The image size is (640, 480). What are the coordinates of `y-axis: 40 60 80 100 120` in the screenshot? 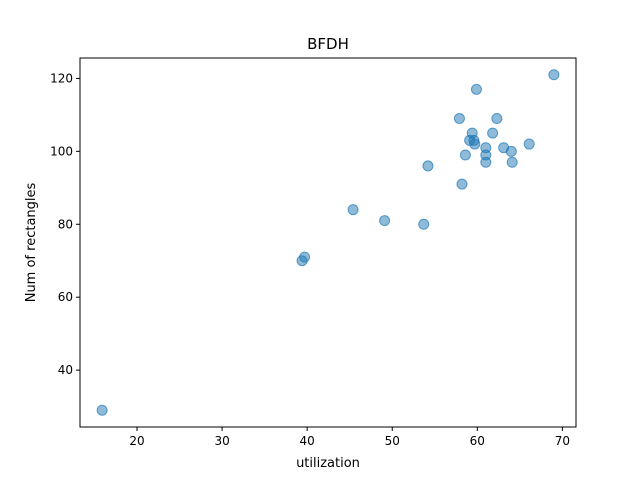 It's located at (65, 224).